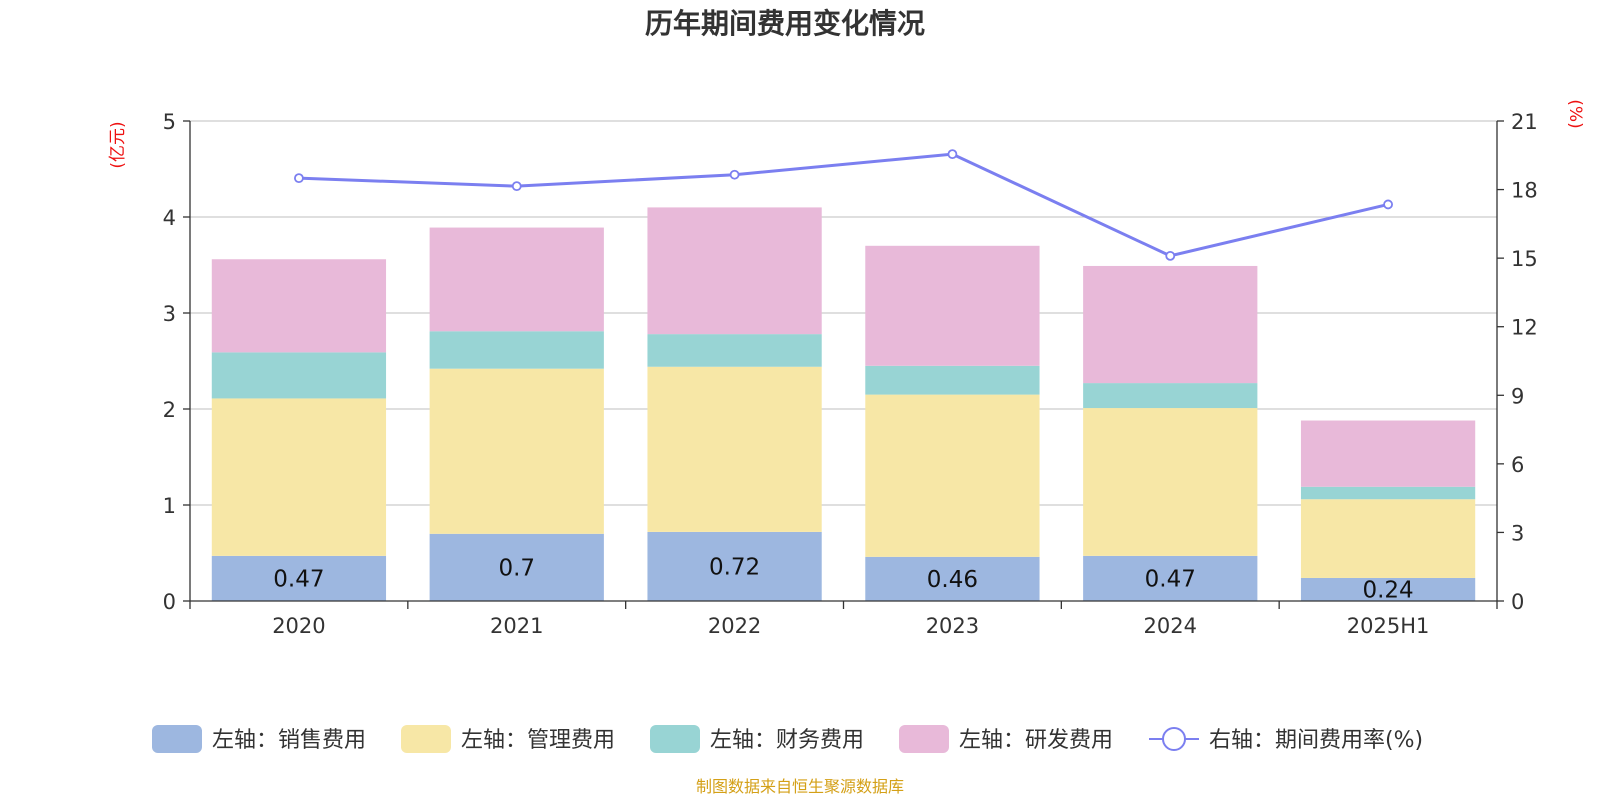 The width and height of the screenshot is (1600, 800). What do you see at coordinates (1524, 259) in the screenshot?
I see `right-axis-tick-label: 15` at bounding box center [1524, 259].